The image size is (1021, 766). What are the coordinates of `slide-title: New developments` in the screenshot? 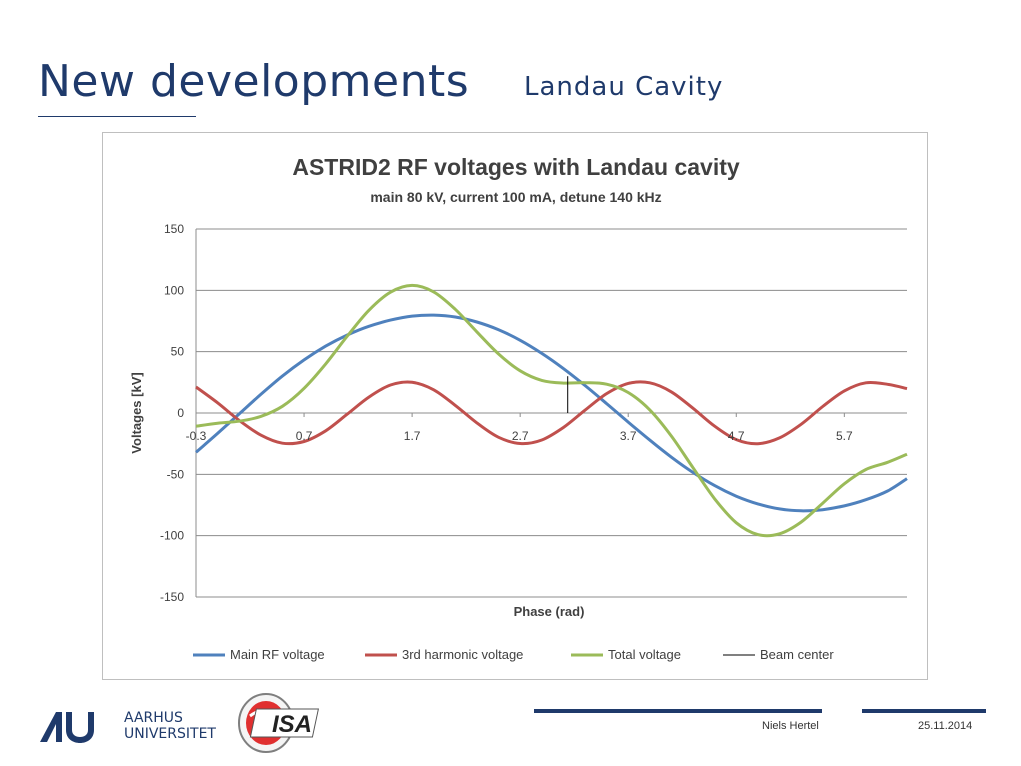 It's located at (254, 81).